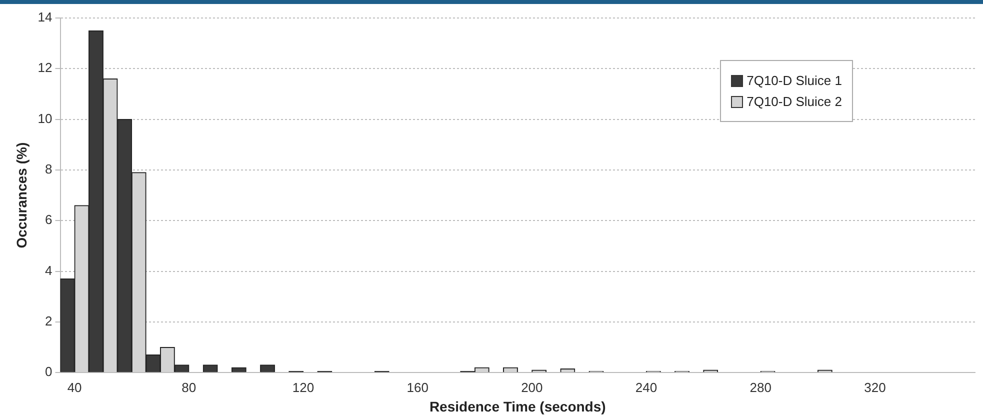 The image size is (983, 420). I want to click on x-tick-label: 80, so click(189, 387).